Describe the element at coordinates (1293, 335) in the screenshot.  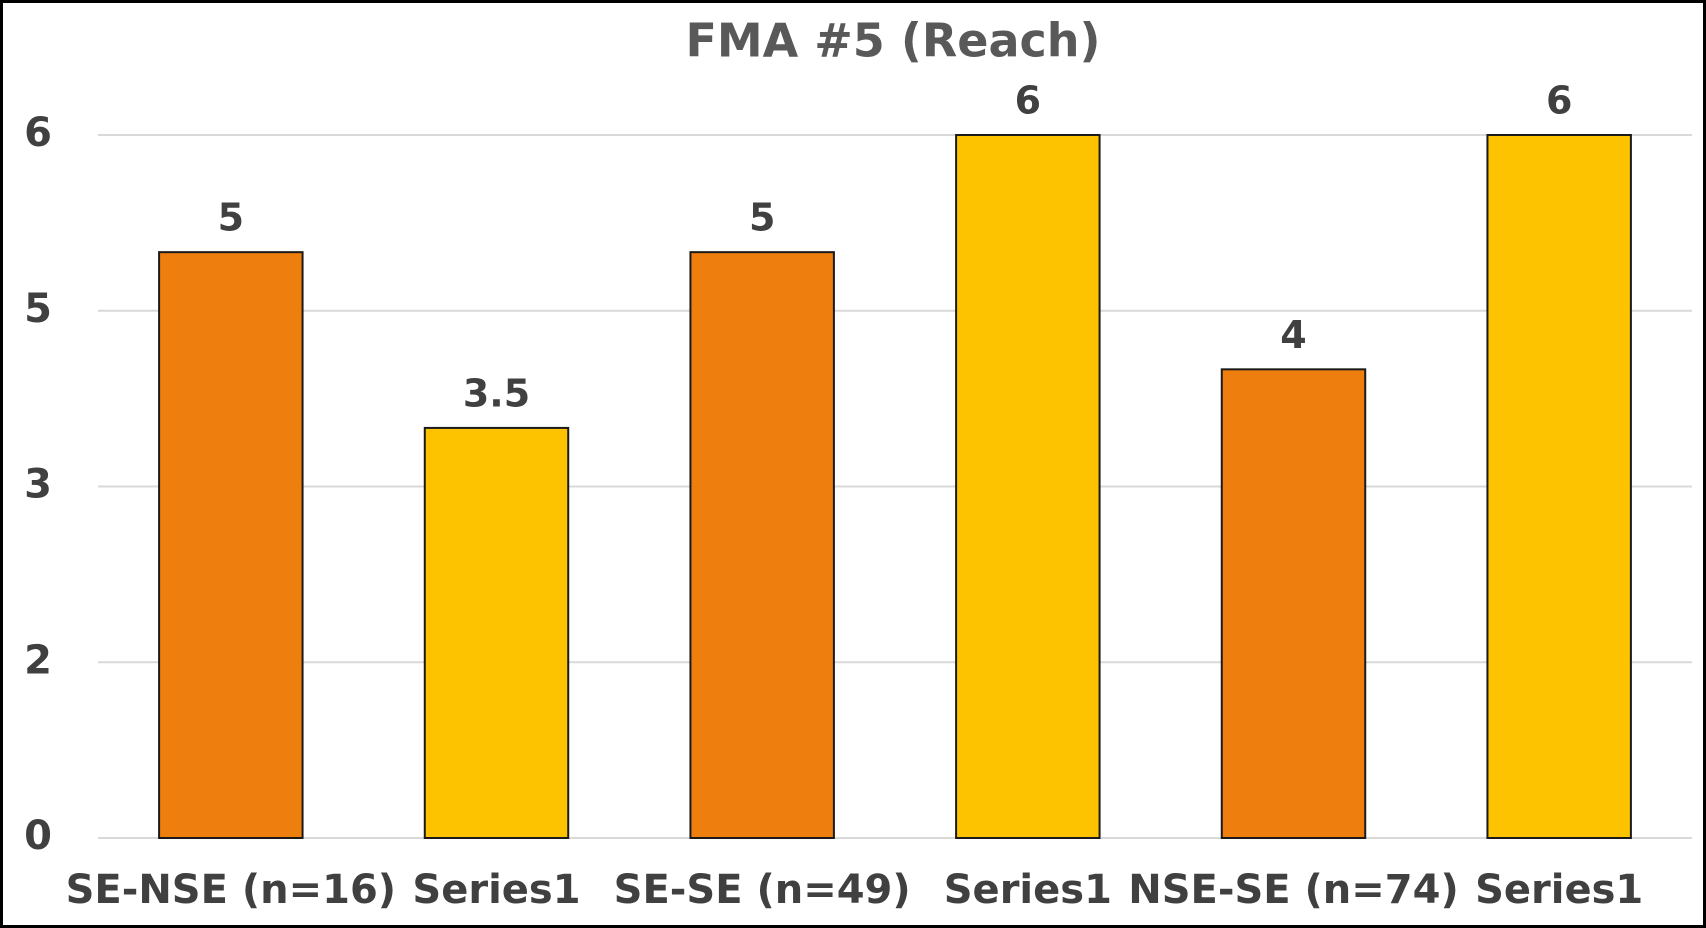
I see `data-label: 4` at that location.